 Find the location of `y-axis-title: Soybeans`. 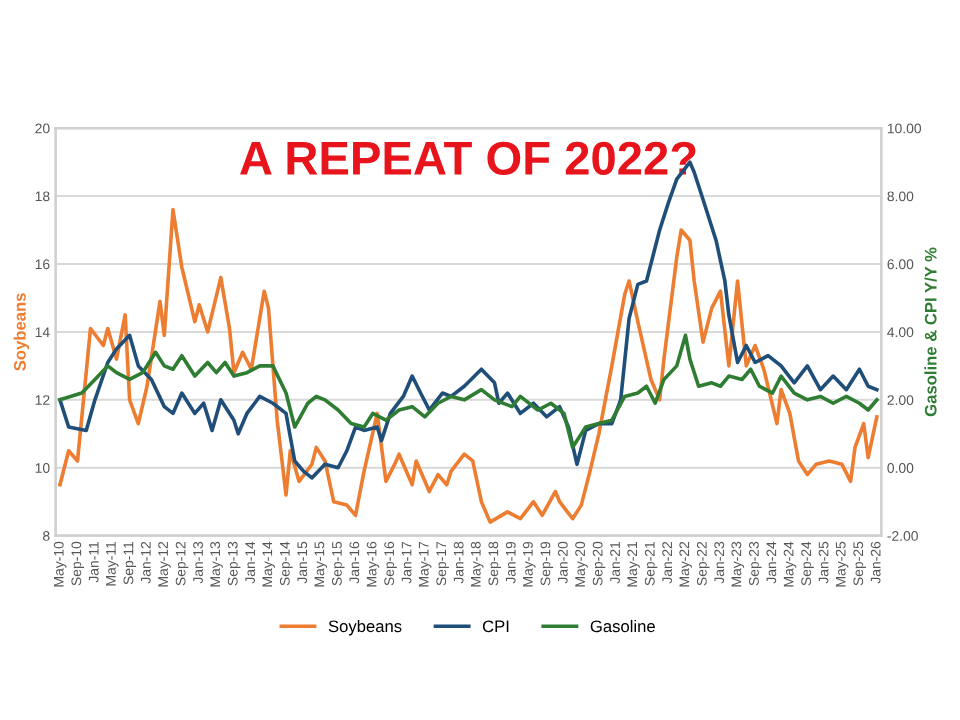

y-axis-title: Soybeans is located at coordinates (21, 332).